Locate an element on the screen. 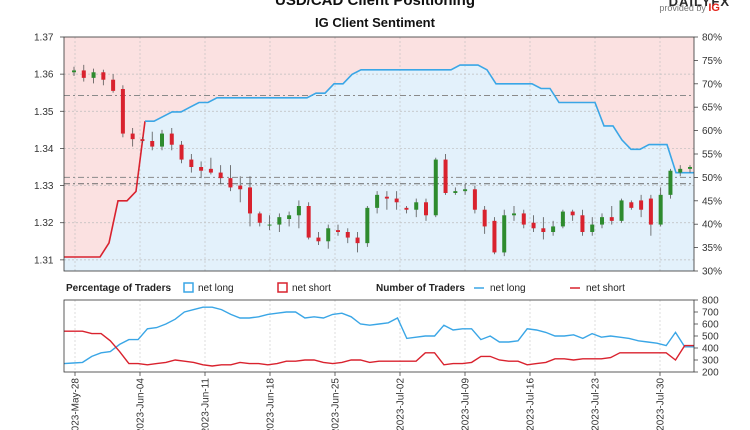  provided-by-label: provided by IG is located at coordinates (689, 8).